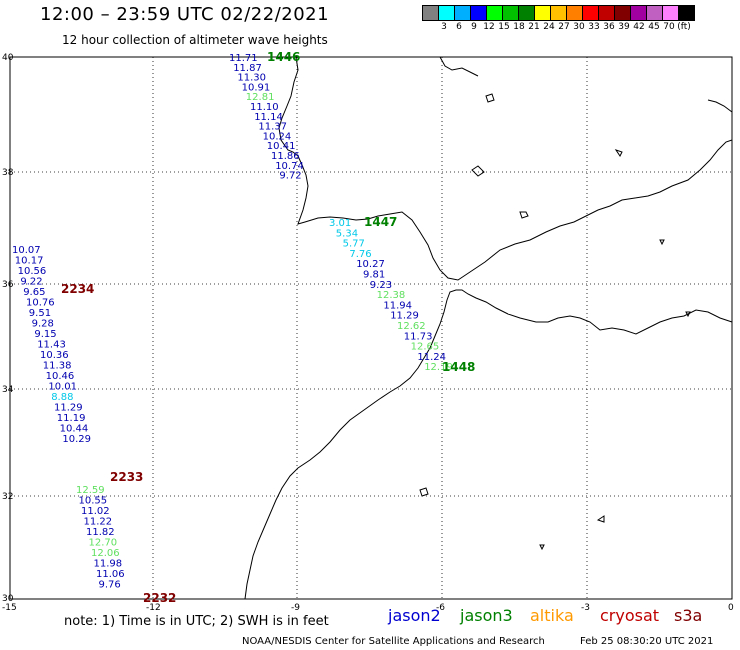  I want to click on swh-value: 9.15, so click(45, 334).